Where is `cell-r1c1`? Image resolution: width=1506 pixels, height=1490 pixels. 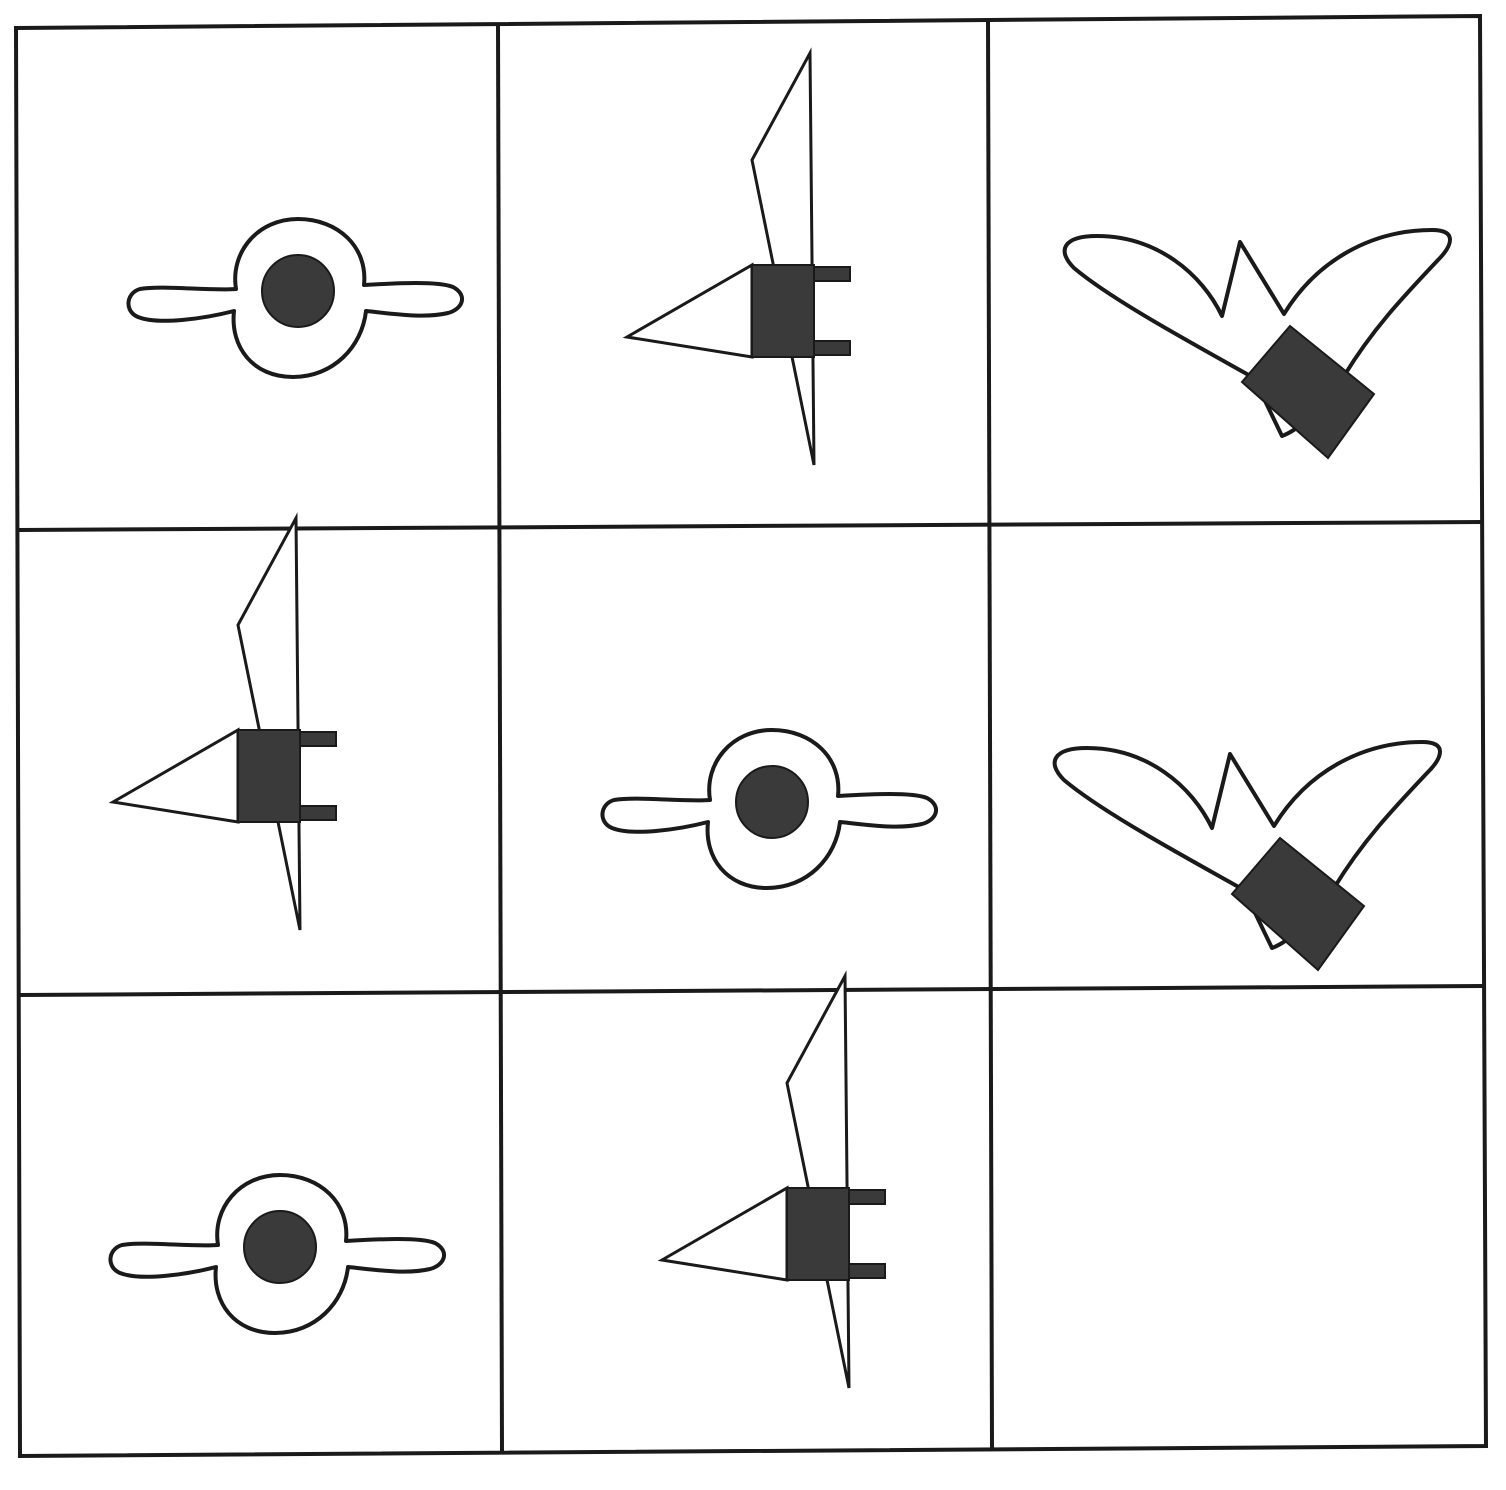 cell-r1c1 is located at coordinates (295, 298).